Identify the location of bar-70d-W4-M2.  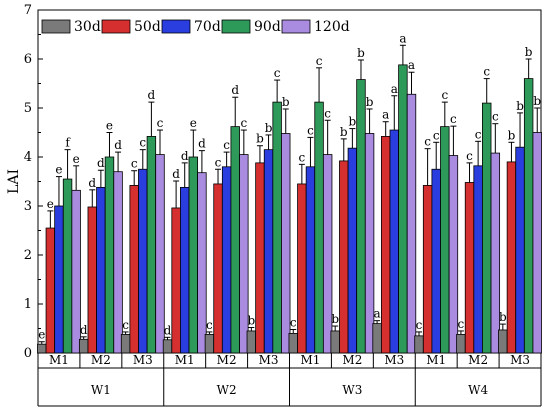
(478, 259).